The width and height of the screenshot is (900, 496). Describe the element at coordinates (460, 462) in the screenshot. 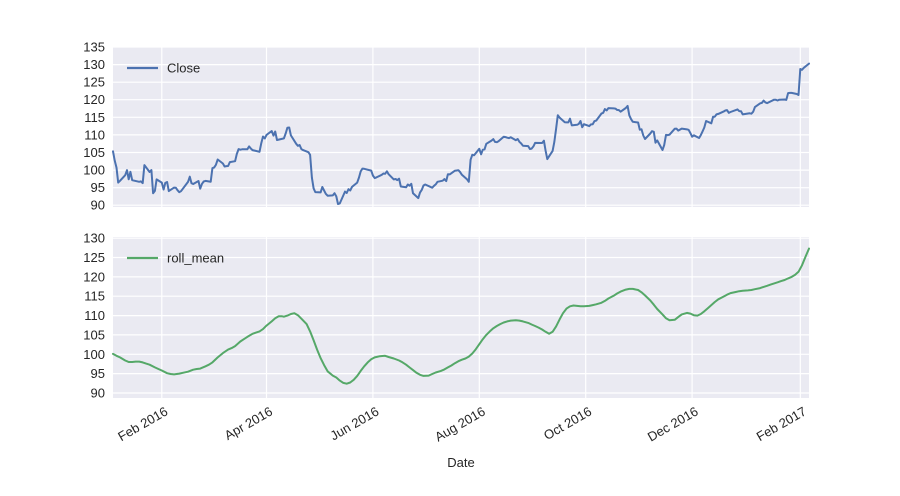

I see `x-axis-label: Date` at that location.